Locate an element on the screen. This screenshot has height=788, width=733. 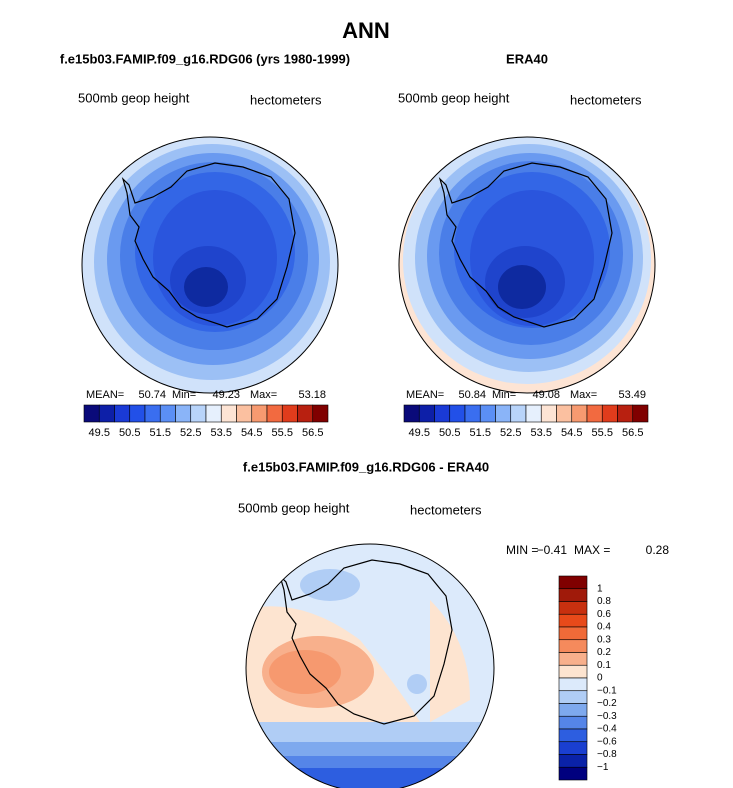
mean-value: 50.84 is located at coordinates (472, 395).